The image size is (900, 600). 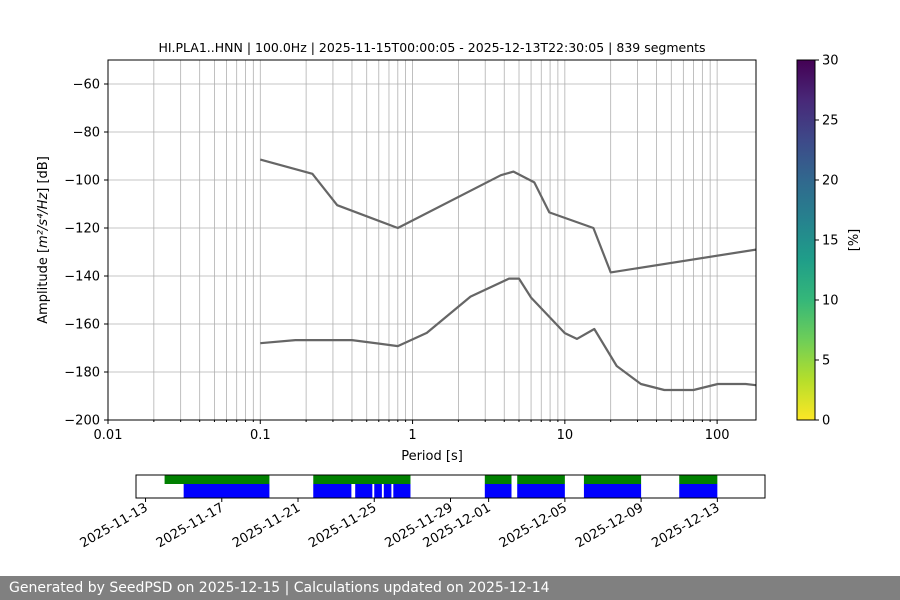 I want to click on x-tick-label: 100, so click(x=717, y=435).